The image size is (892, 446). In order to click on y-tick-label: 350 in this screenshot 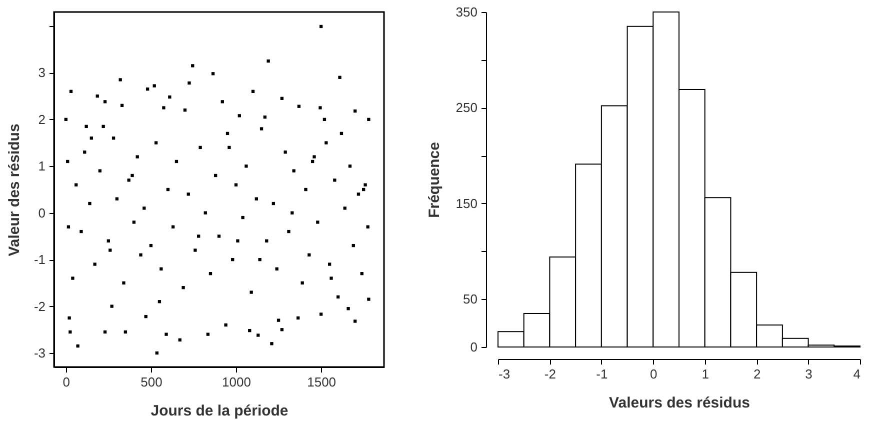, I will do `click(467, 12)`.